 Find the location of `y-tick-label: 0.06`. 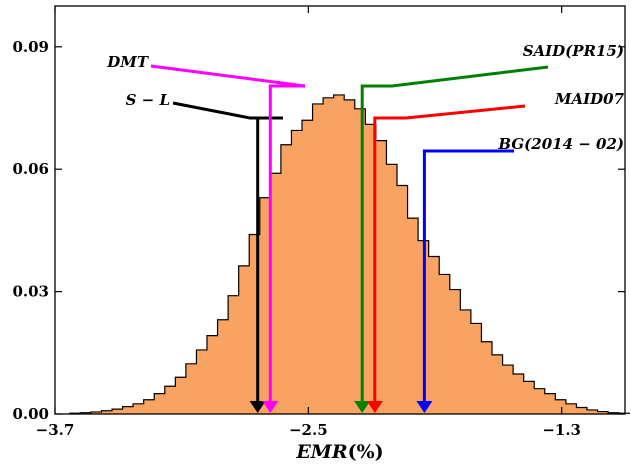

y-tick-label: 0.06 is located at coordinates (30, 169).